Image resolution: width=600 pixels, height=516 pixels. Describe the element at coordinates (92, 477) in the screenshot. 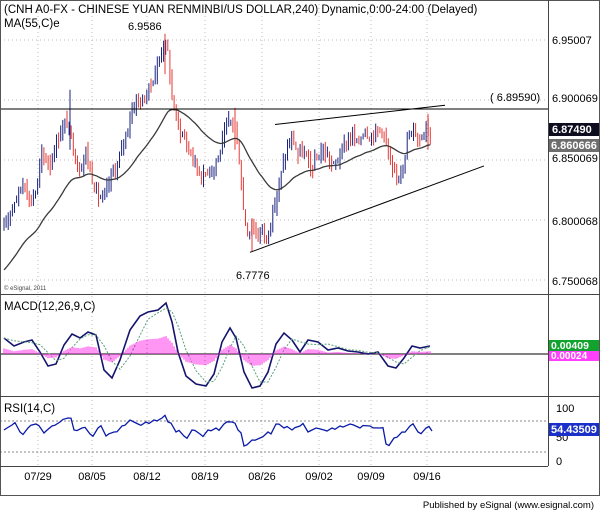

I see `x-tick-label: 08/05` at that location.